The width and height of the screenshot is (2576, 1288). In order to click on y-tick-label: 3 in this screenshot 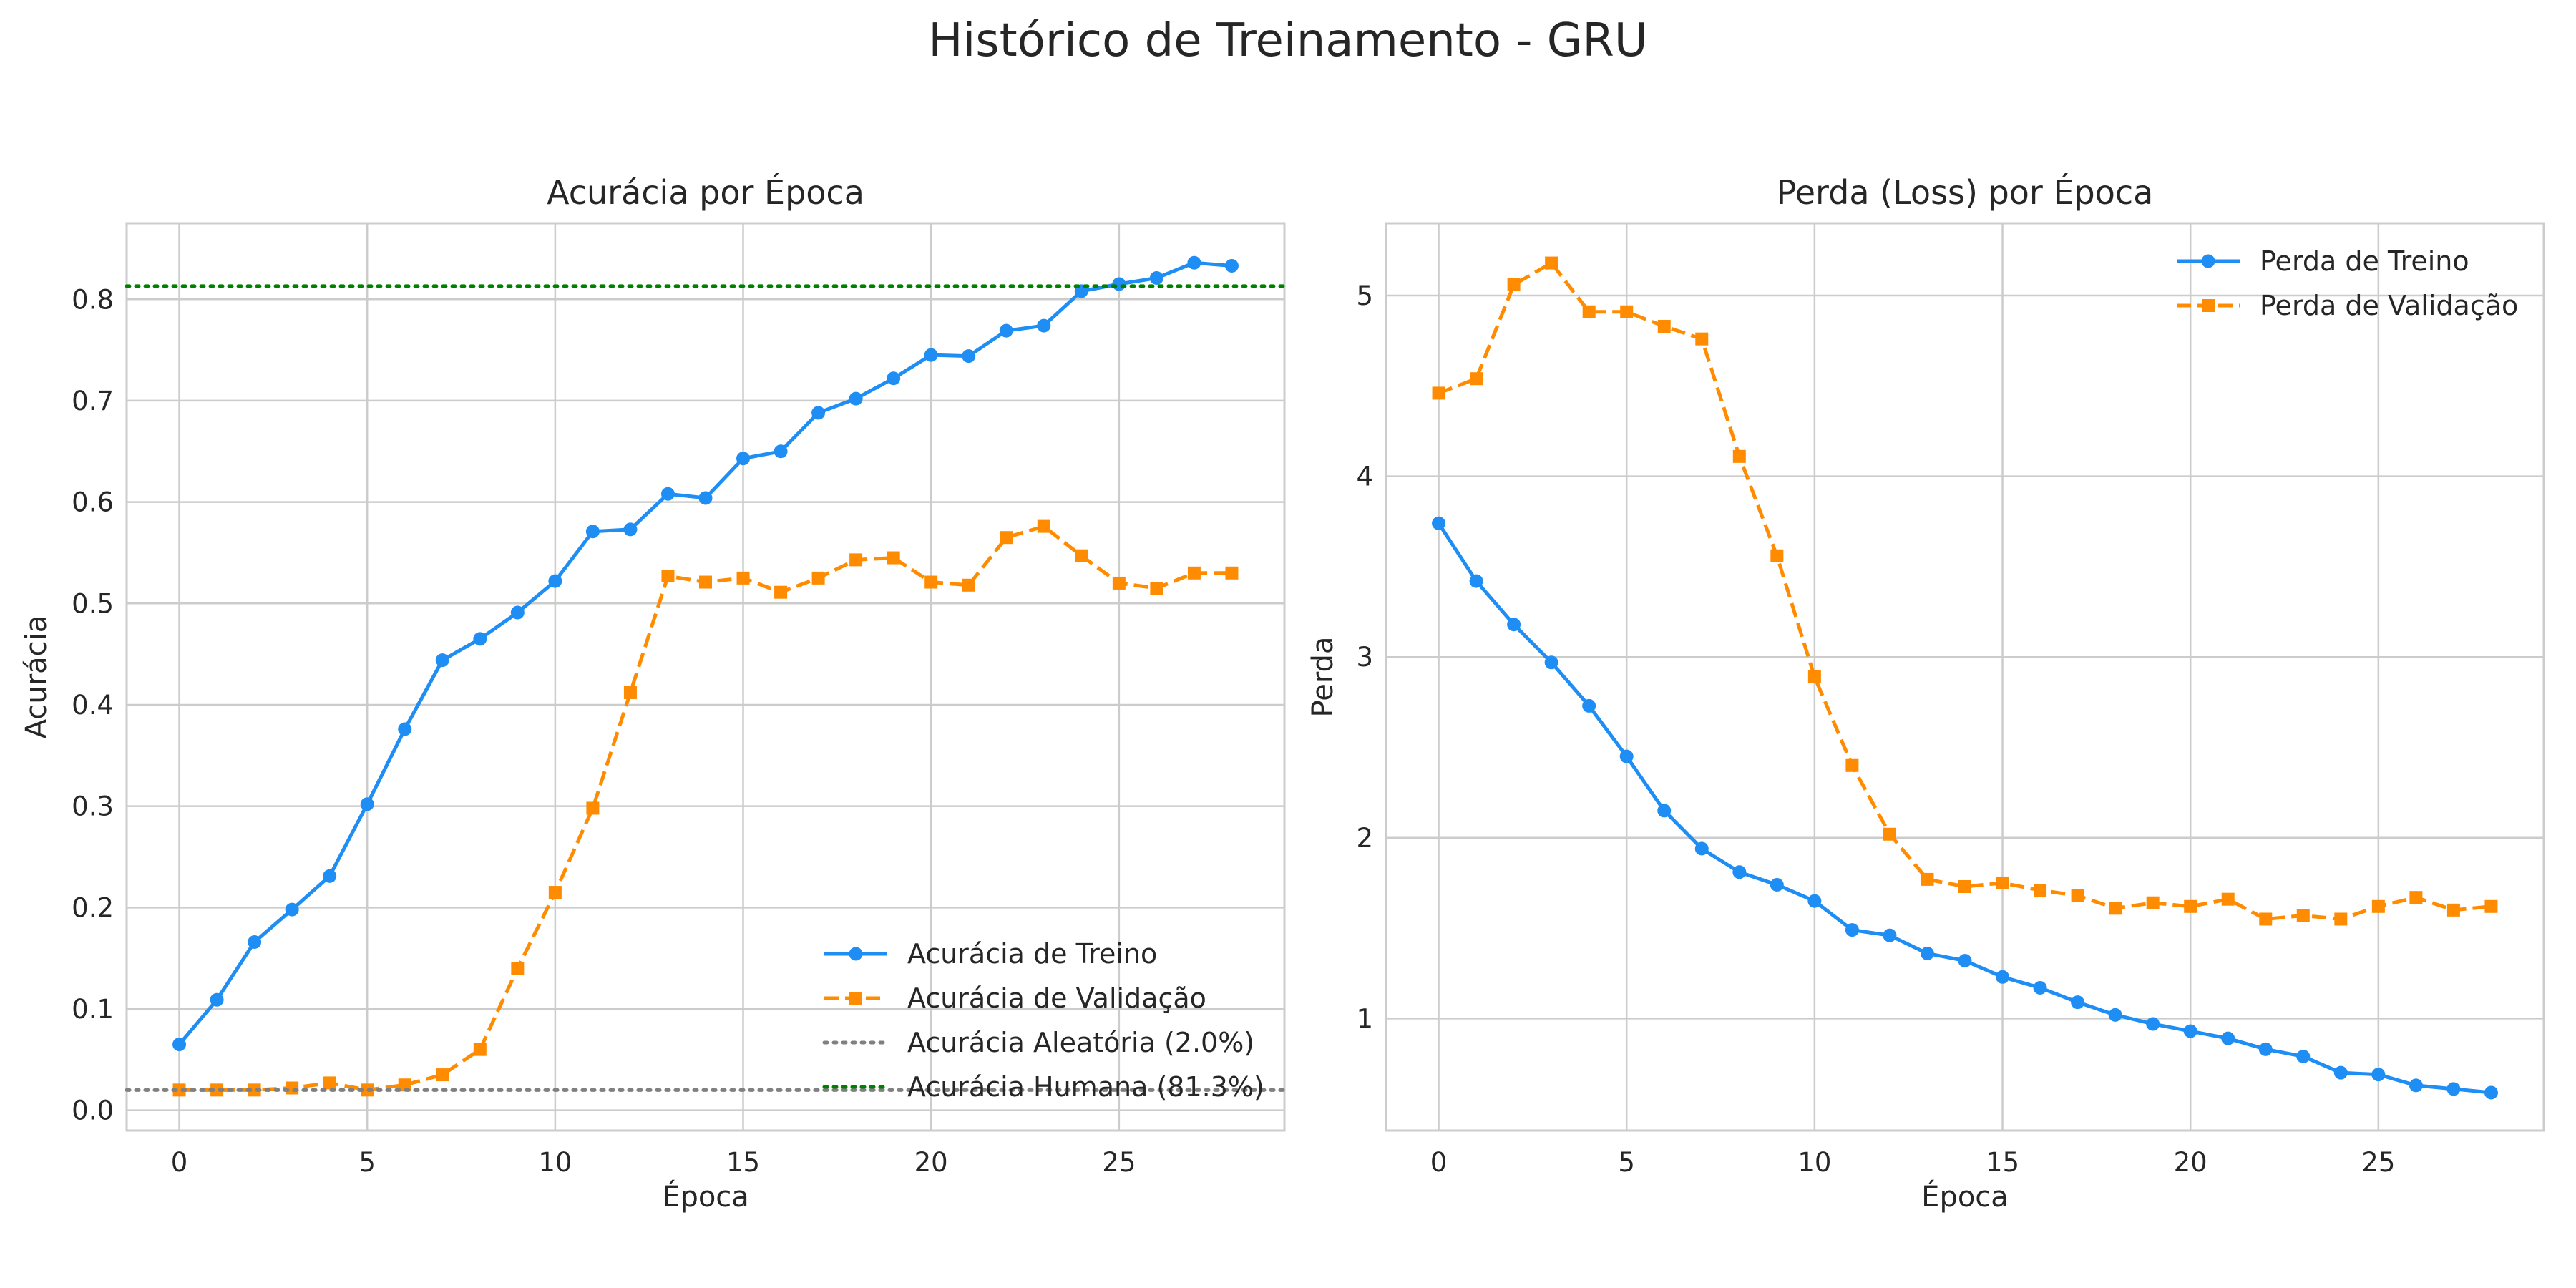, I will do `click(1364, 657)`.